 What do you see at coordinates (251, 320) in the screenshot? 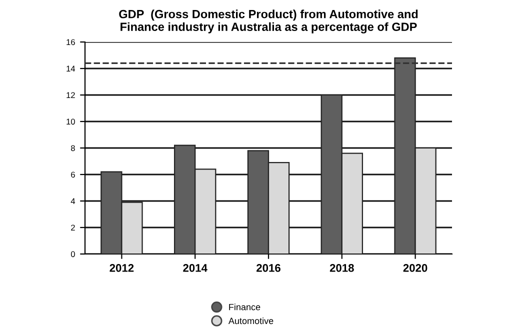
I see `legend-label: Automotive` at bounding box center [251, 320].